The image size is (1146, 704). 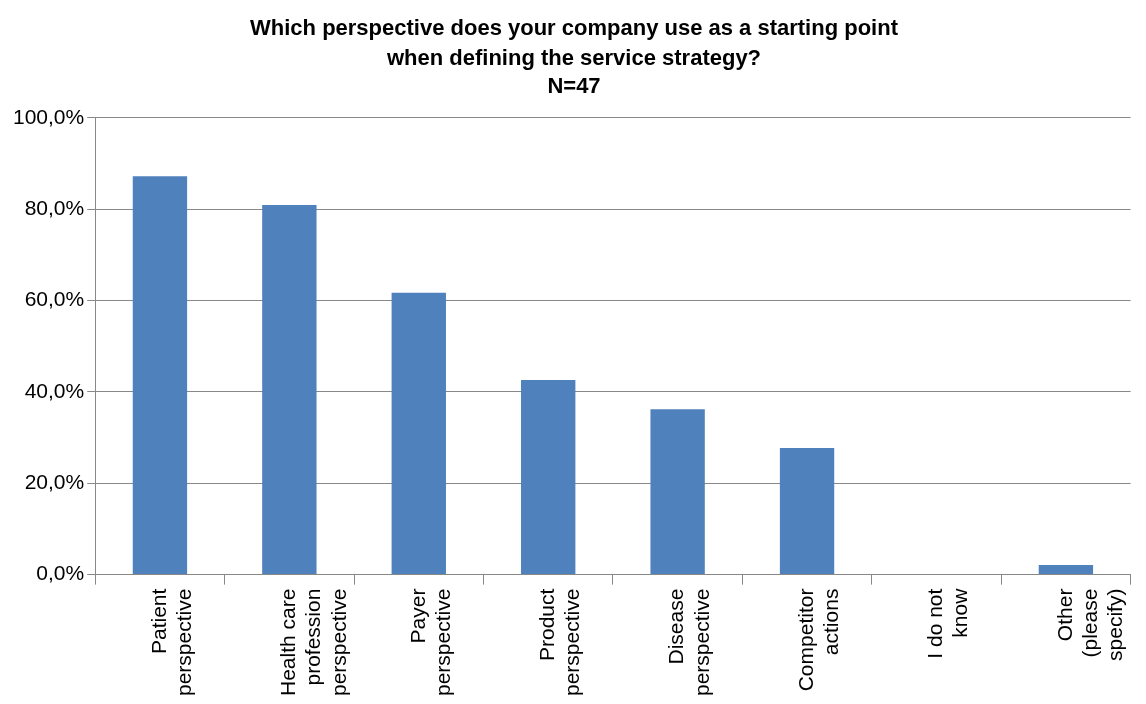 I want to click on x-tick-label: Competitor actions, so click(x=818, y=640).